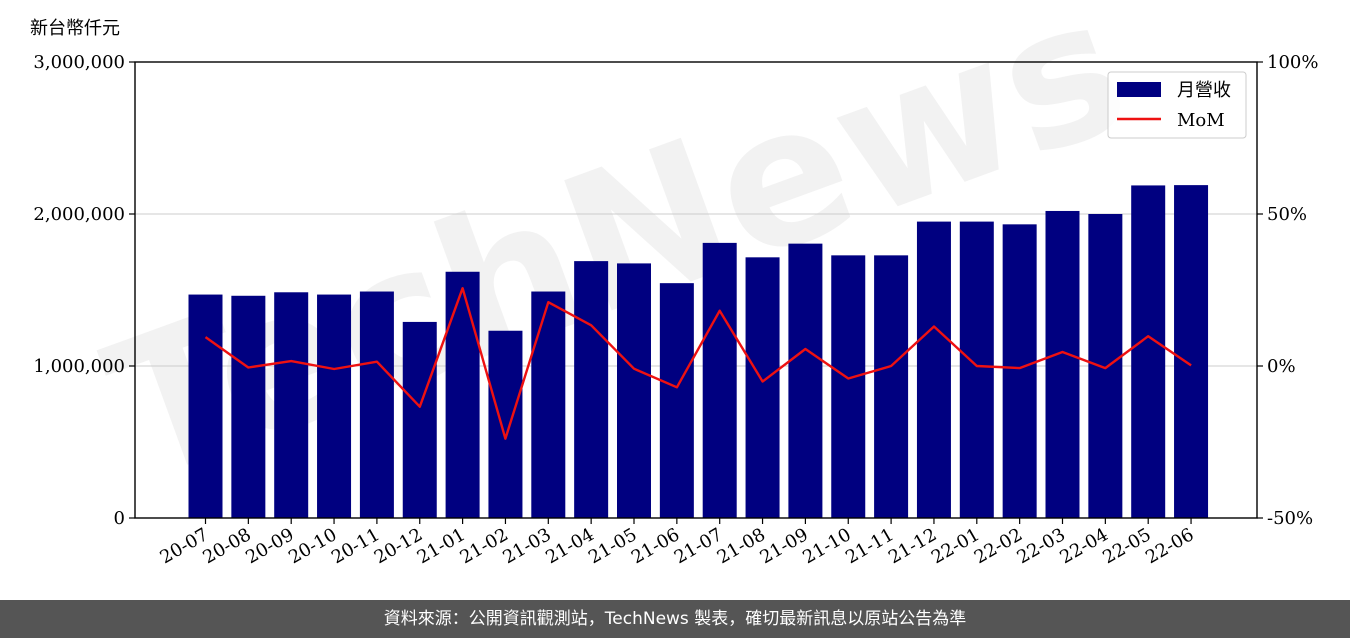 This screenshot has width=1350, height=638. What do you see at coordinates (312, 546) in the screenshot?
I see `x-tick-label-20-10: 20-10` at bounding box center [312, 546].